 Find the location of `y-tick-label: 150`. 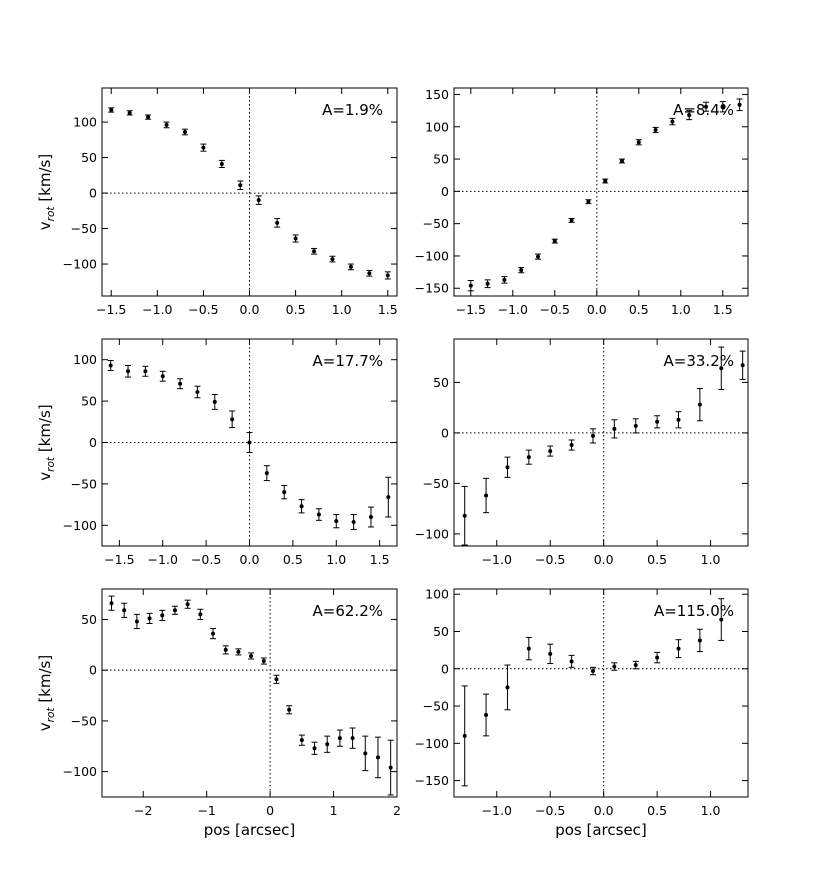

y-tick-label: 150 is located at coordinates (437, 94).